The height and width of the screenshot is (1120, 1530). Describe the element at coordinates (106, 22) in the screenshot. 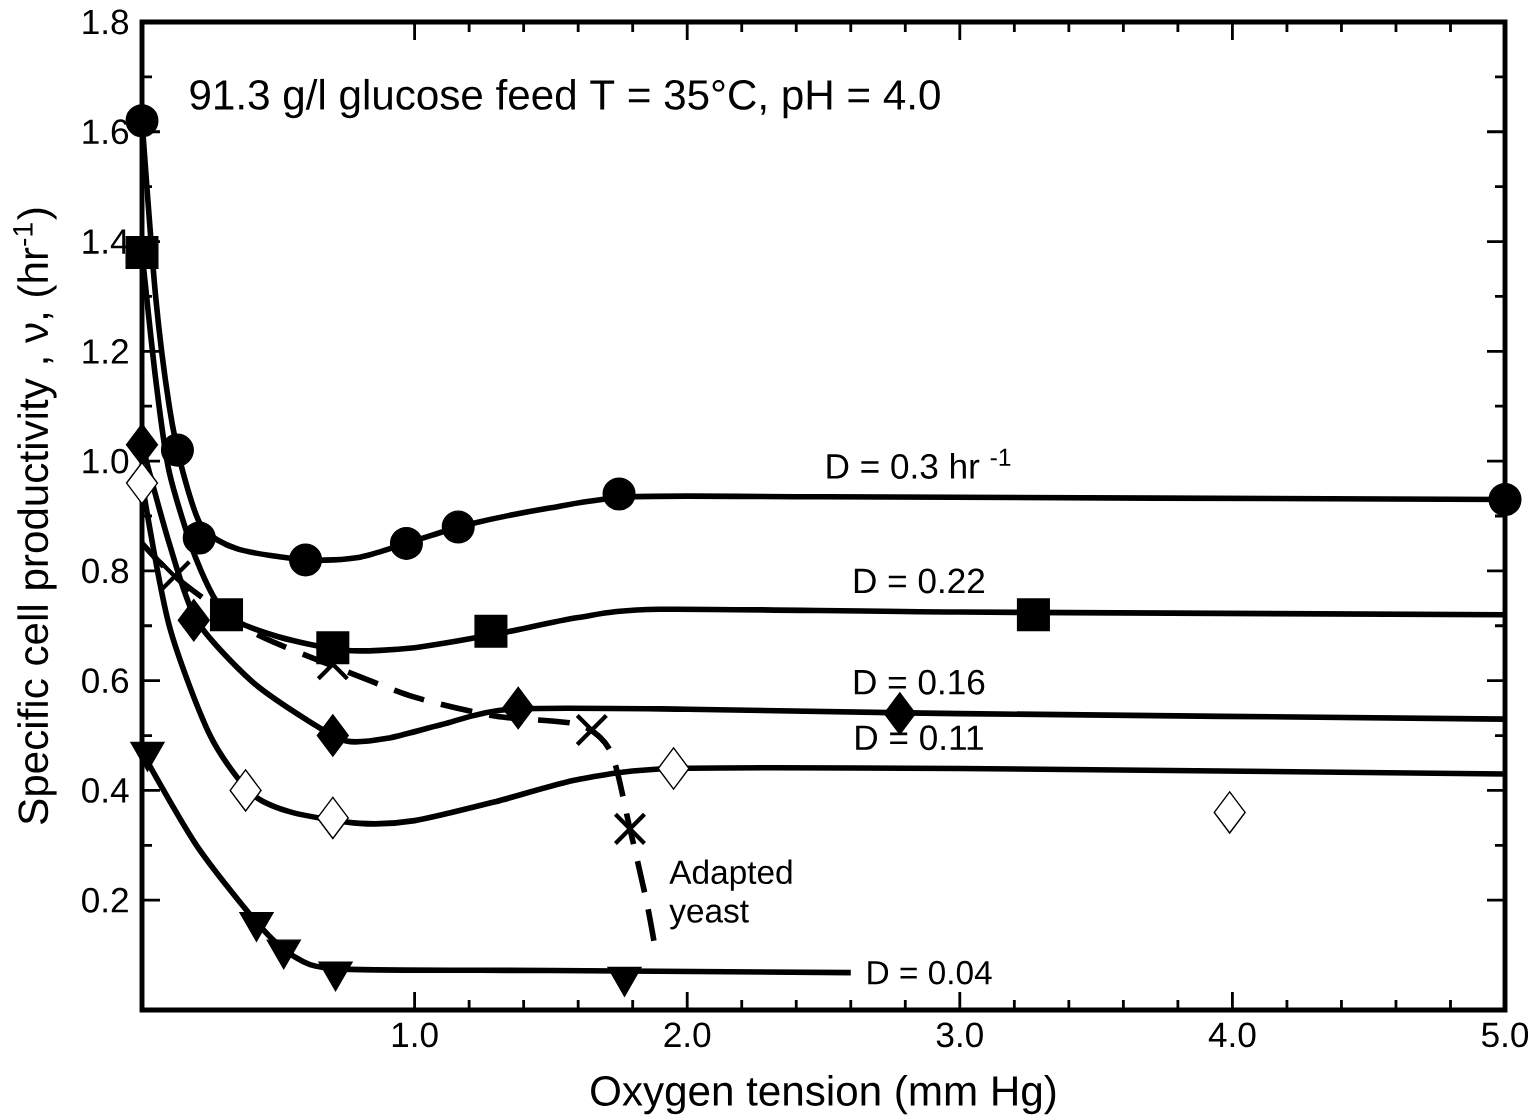

I see `y-tick-label: 1.8` at that location.